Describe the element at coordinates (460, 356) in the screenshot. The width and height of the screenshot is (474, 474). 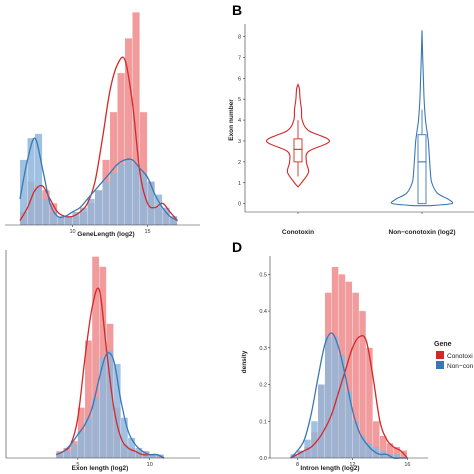
I see `legend-label-conotoxin: Conotoxi` at that location.